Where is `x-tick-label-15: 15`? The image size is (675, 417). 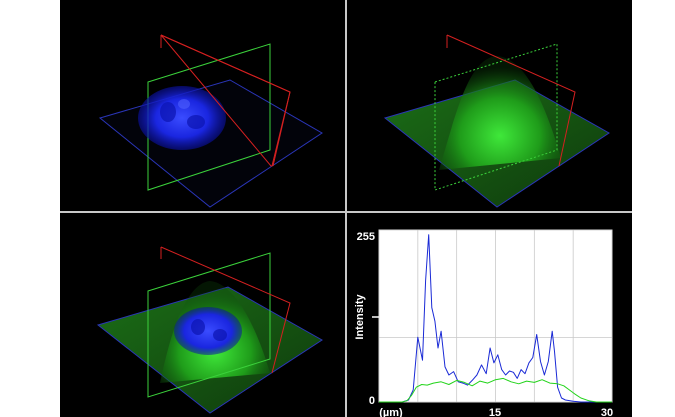 x-tick-label-15: 15 is located at coordinates (495, 412).